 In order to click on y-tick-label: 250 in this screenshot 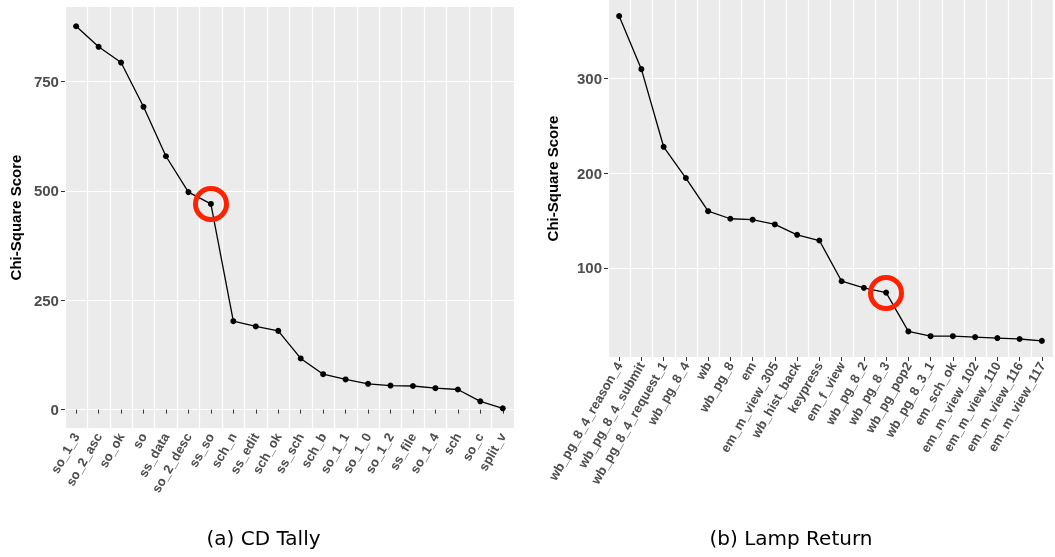, I will do `click(46, 300)`.